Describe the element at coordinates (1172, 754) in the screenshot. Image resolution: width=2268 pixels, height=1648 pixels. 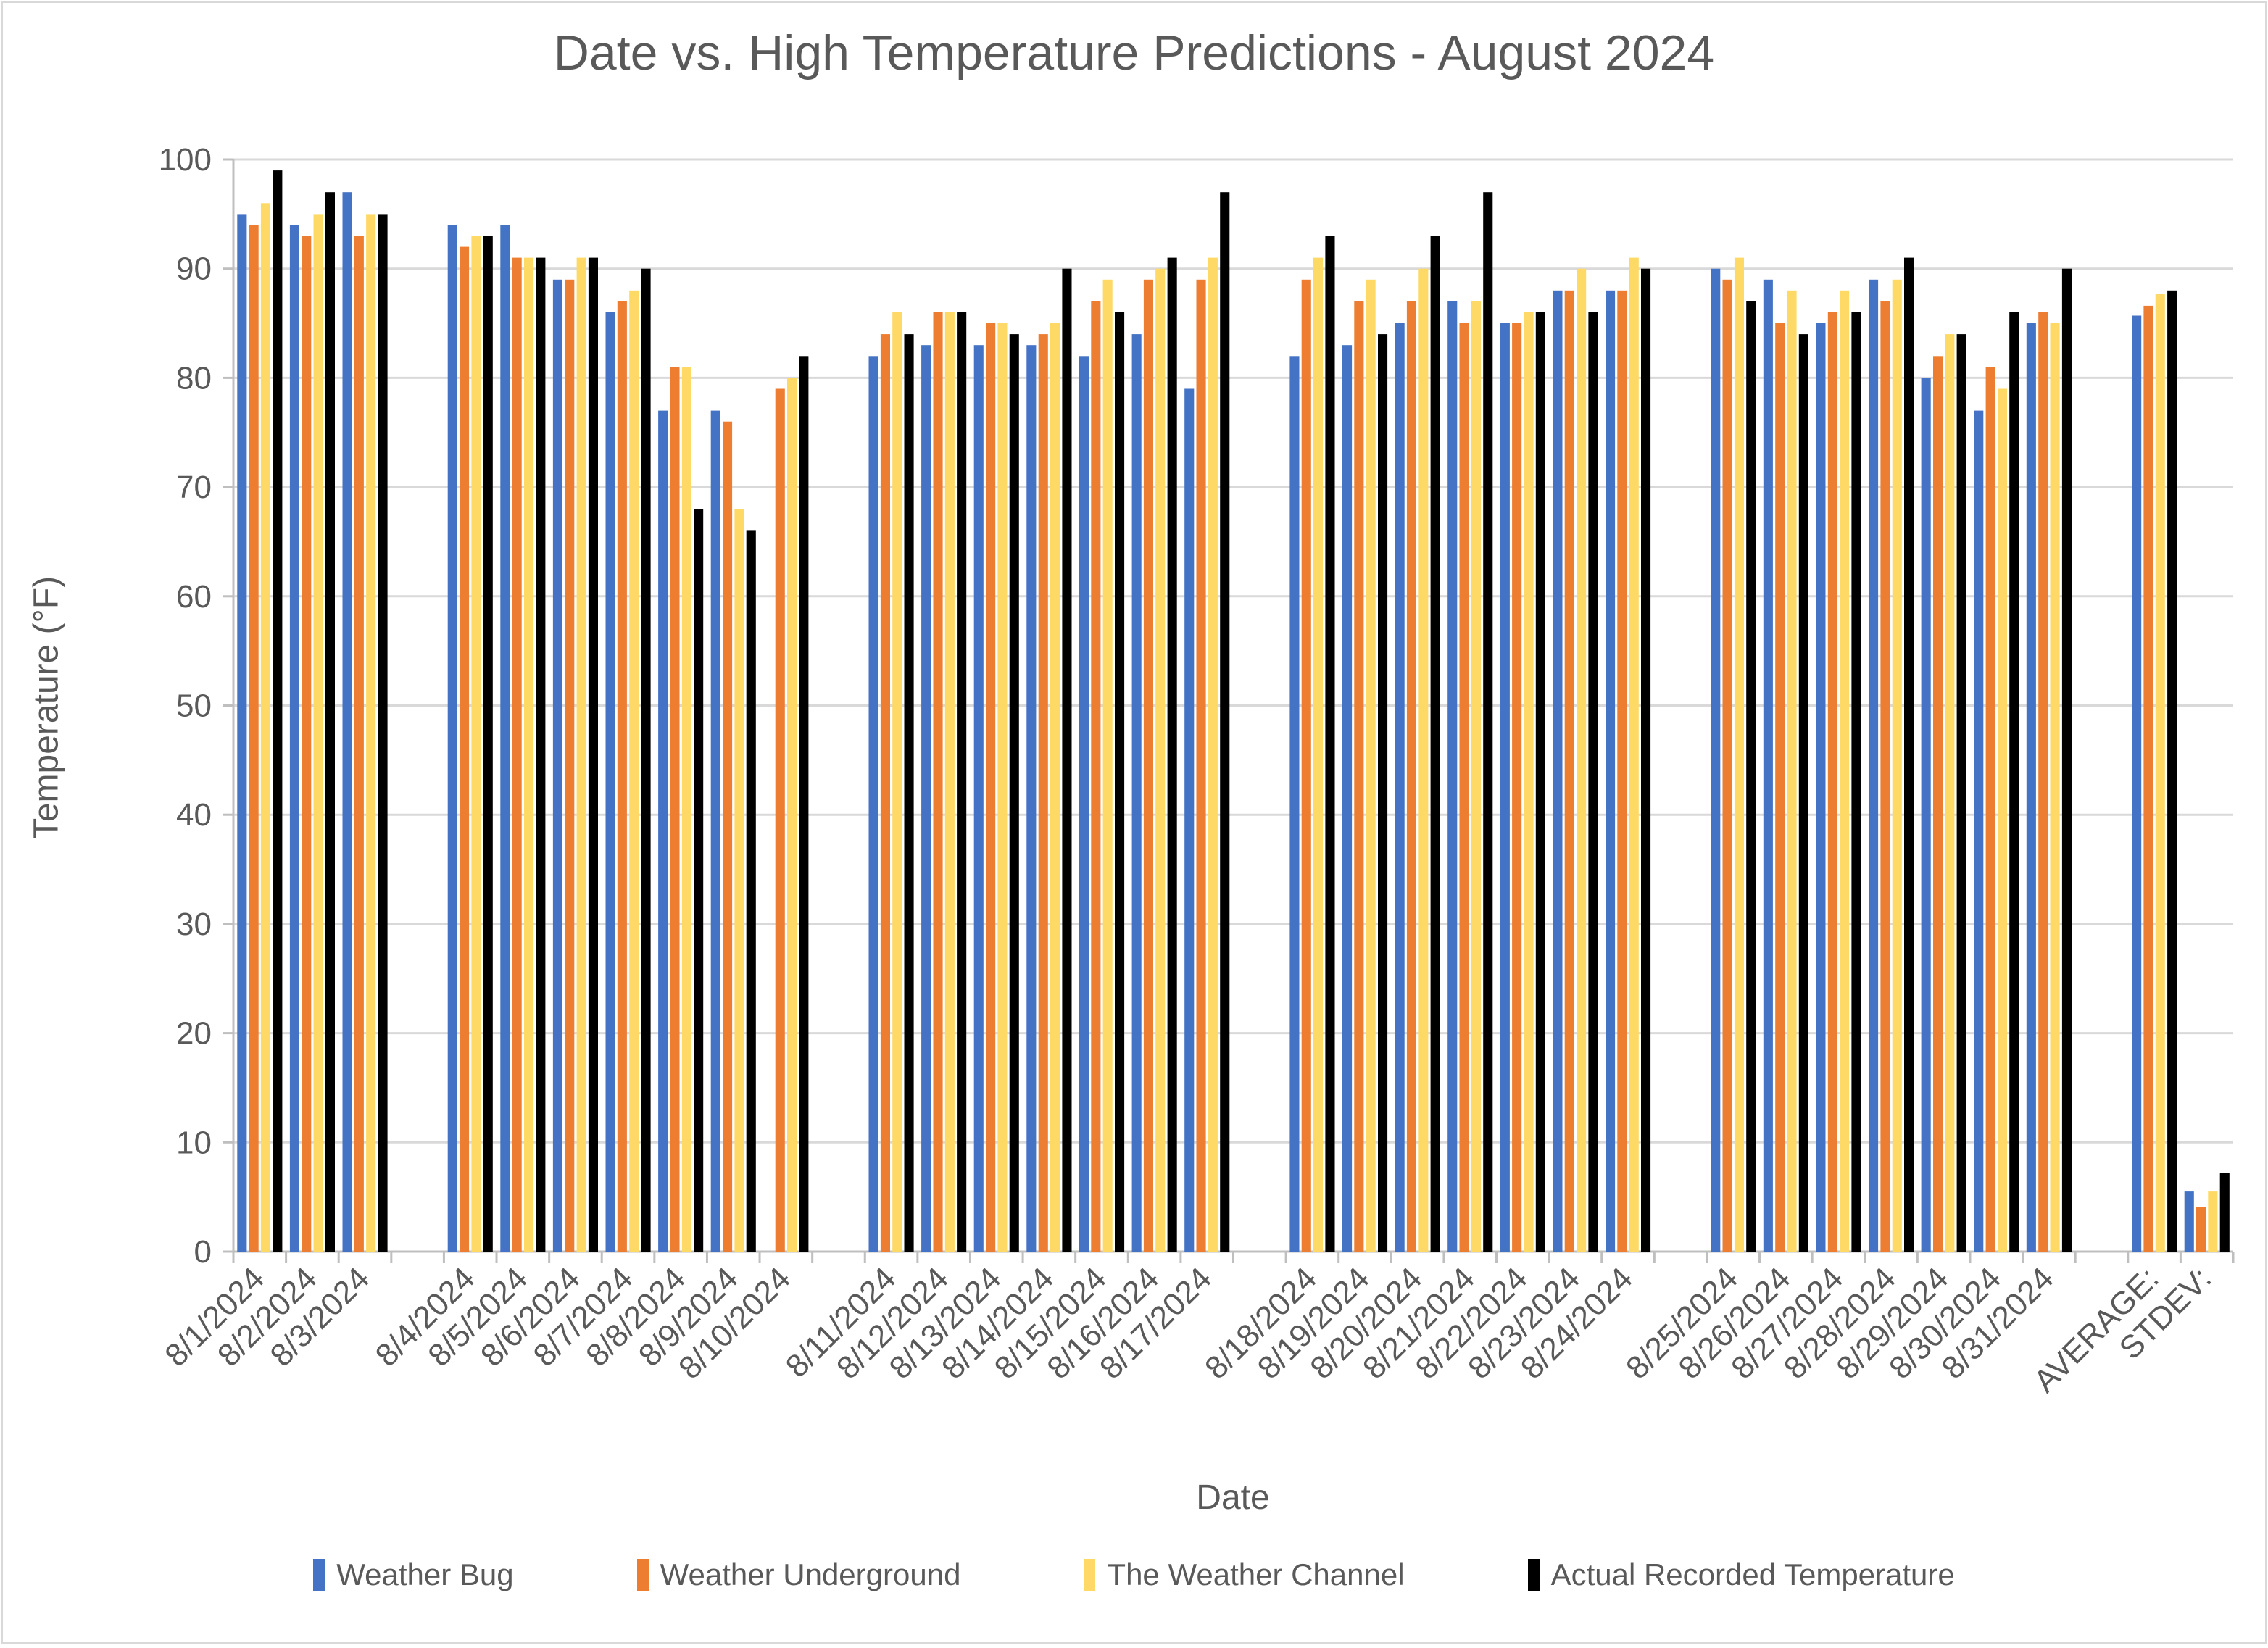
I see `bar-8/16/2024` at that location.